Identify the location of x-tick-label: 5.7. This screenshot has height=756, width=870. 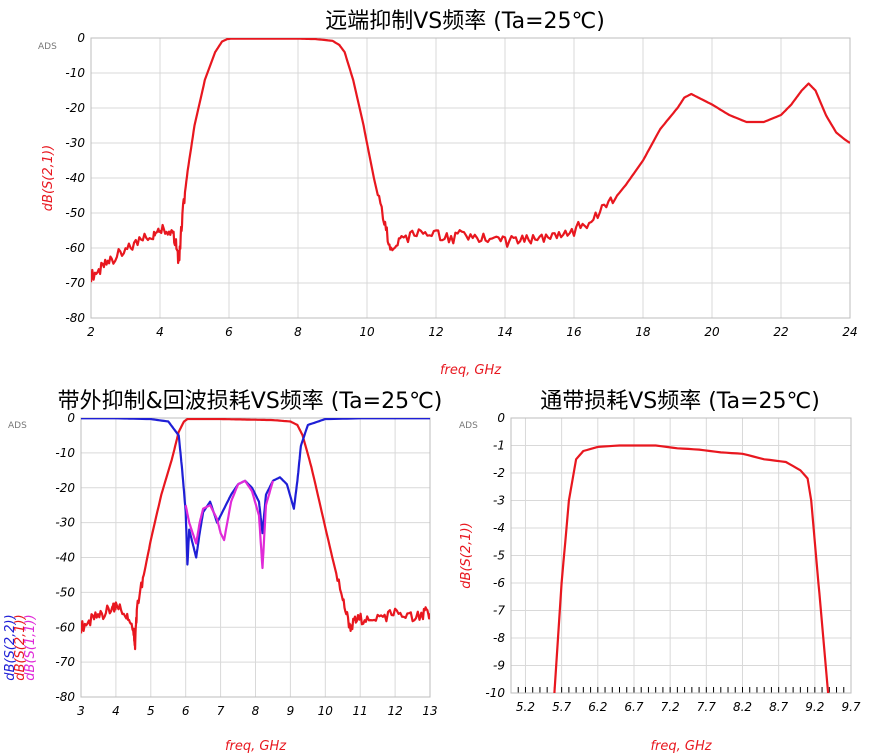
(561, 707).